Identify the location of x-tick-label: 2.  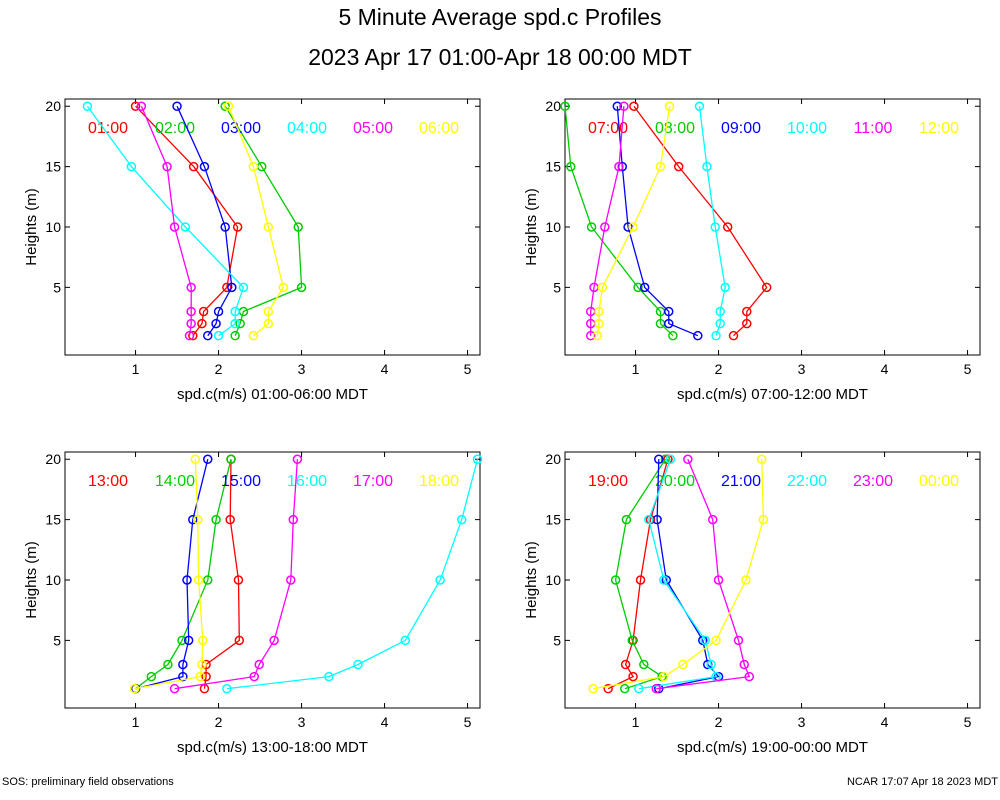
(719, 722).